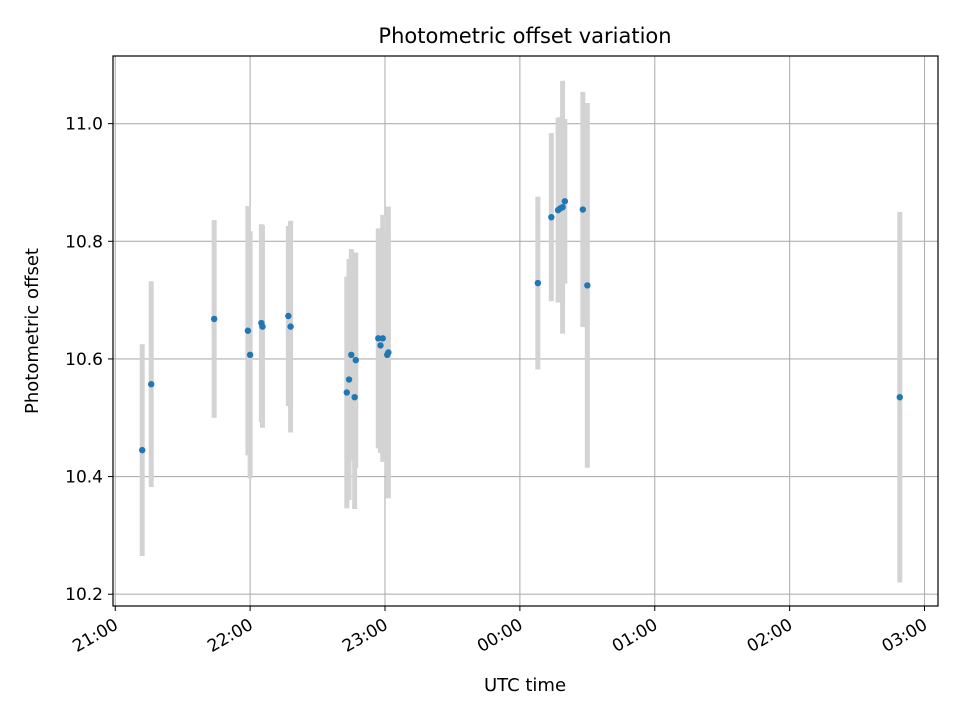 The image size is (960, 720). I want to click on x-axis-label: UTC time, so click(525, 685).